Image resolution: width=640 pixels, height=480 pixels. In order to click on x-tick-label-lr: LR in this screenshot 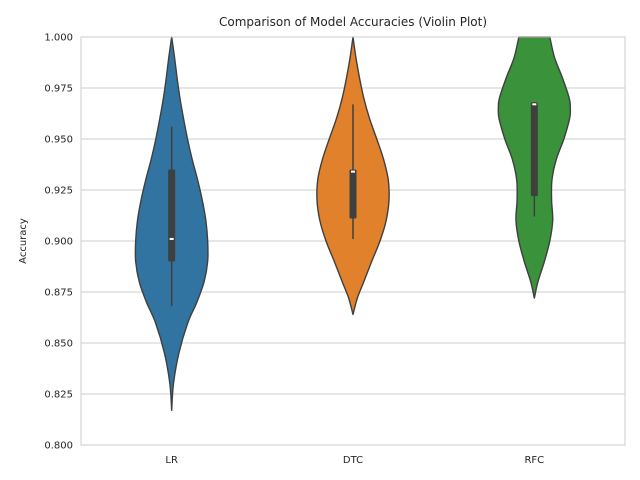, I will do `click(171, 460)`.